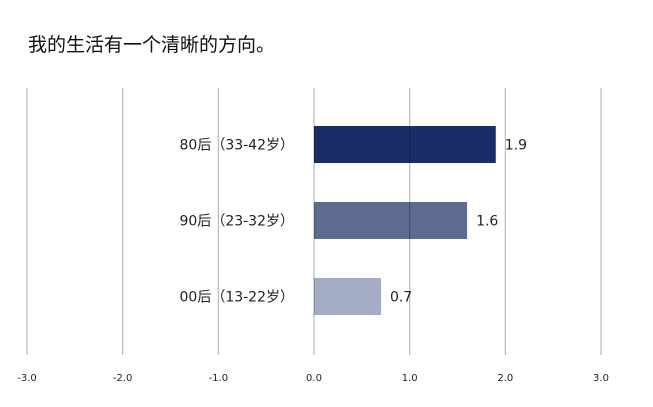 The width and height of the screenshot is (653, 407). Describe the element at coordinates (27, 378) in the screenshot. I see `x-tick-label: -3.0` at that location.